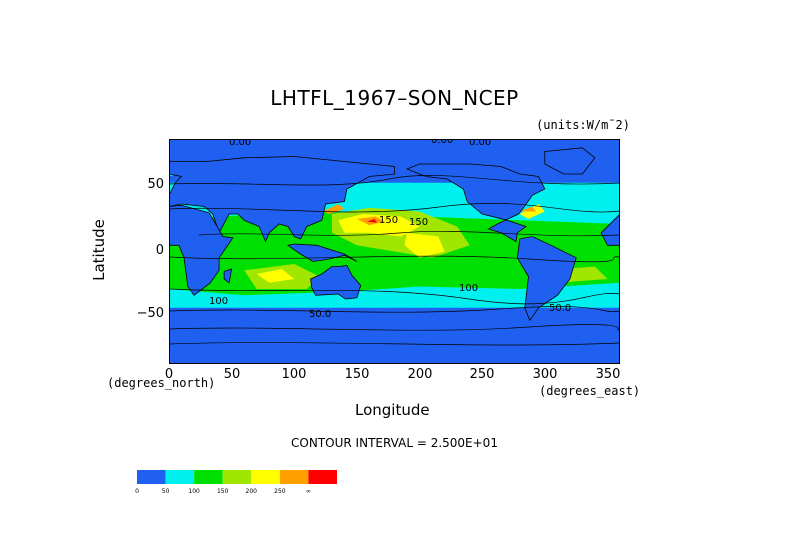 The height and width of the screenshot is (558, 789). I want to click on x-tick-label: 0, so click(169, 374).